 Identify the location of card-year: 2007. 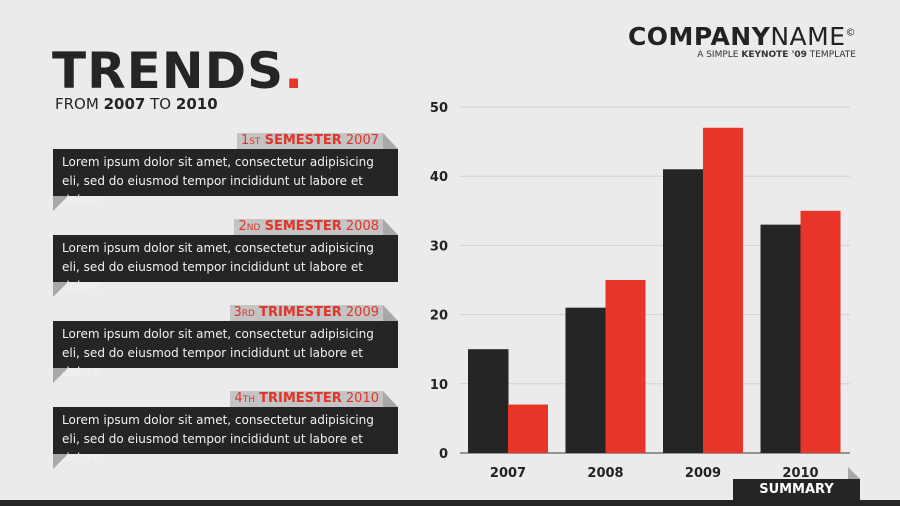
(362, 140).